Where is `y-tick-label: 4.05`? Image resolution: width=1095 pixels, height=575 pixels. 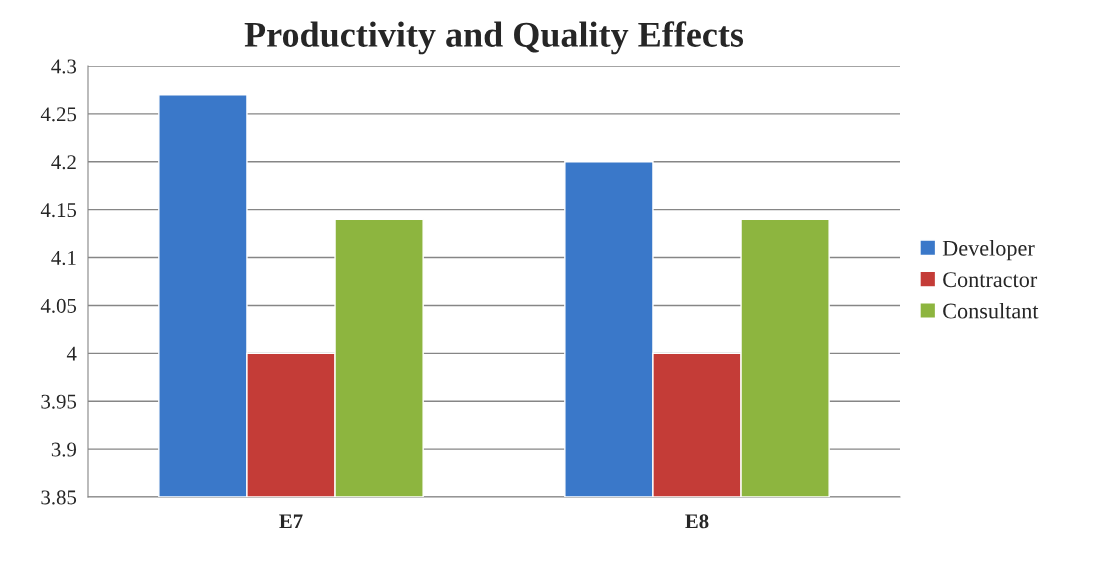 y-tick-label: 4.05 is located at coordinates (58, 305).